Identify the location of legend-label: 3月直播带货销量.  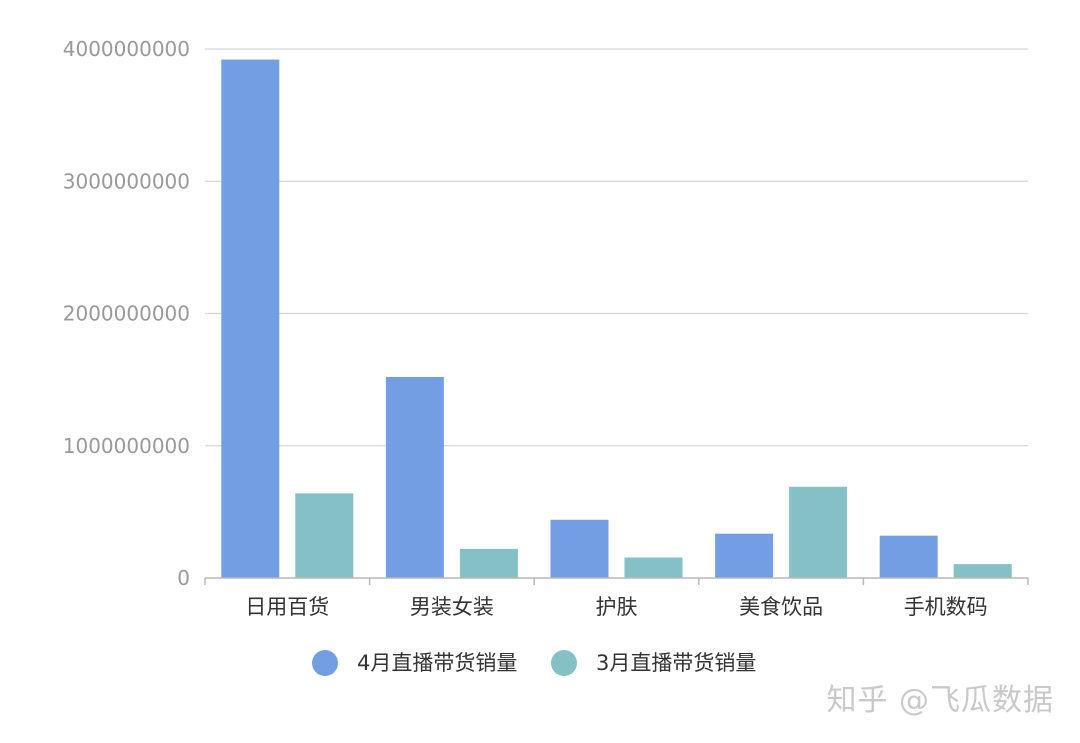
(676, 663).